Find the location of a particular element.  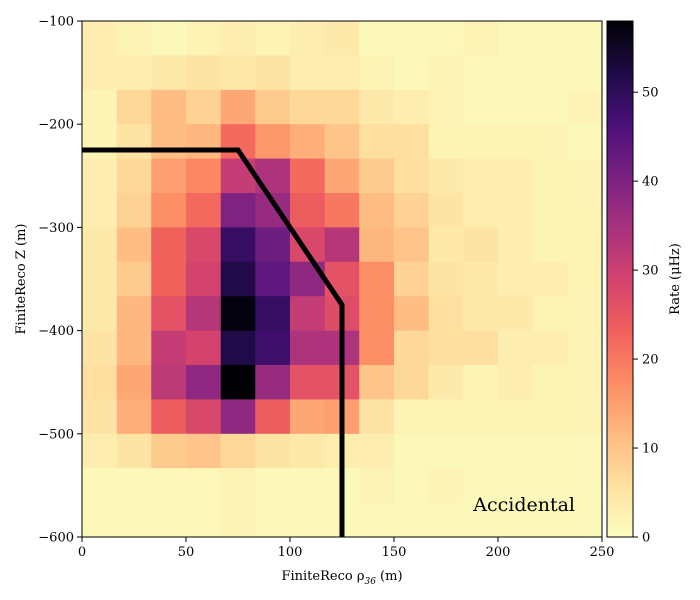

x-tick-label: 250 is located at coordinates (602, 552).